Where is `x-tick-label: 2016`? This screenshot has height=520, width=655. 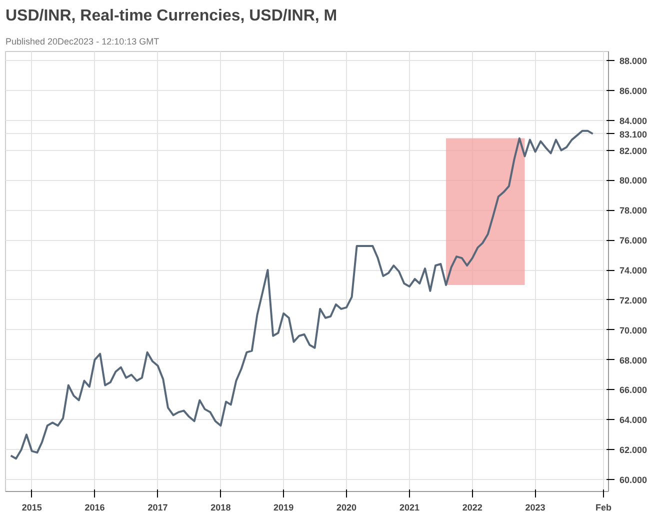
x-tick-label: 2016 is located at coordinates (94, 507).